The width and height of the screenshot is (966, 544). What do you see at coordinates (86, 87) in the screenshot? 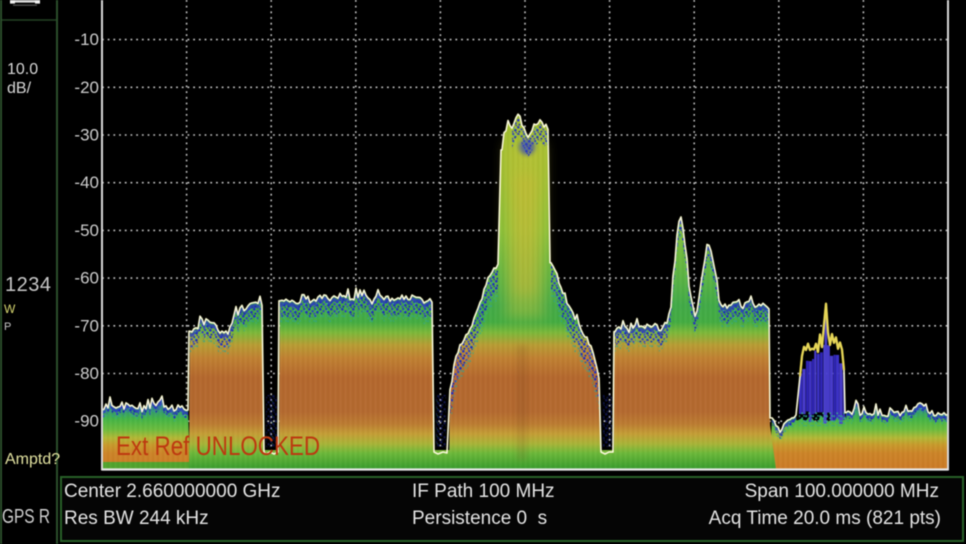
I see `svg-text: -20` at bounding box center [86, 87].